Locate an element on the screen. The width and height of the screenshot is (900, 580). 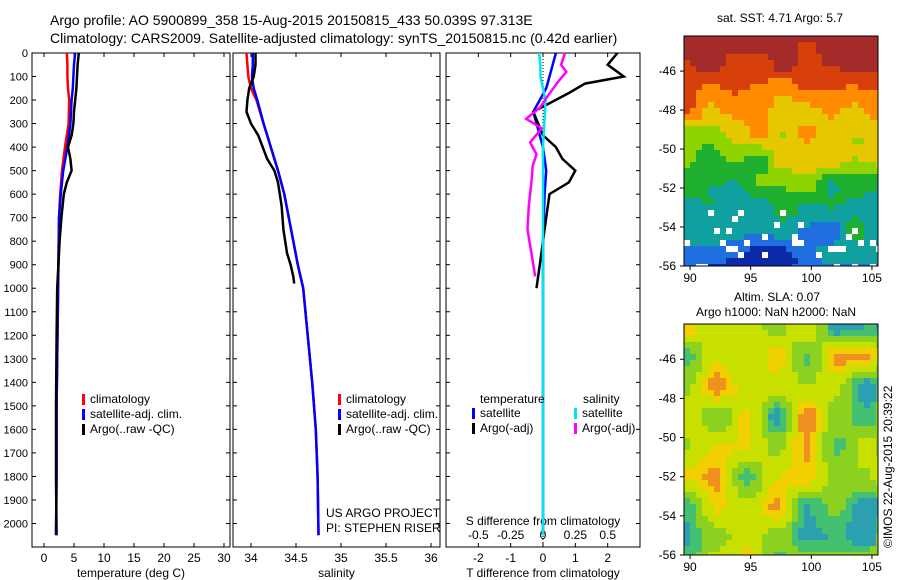
legend-entry: climatology is located at coordinates (376, 399).